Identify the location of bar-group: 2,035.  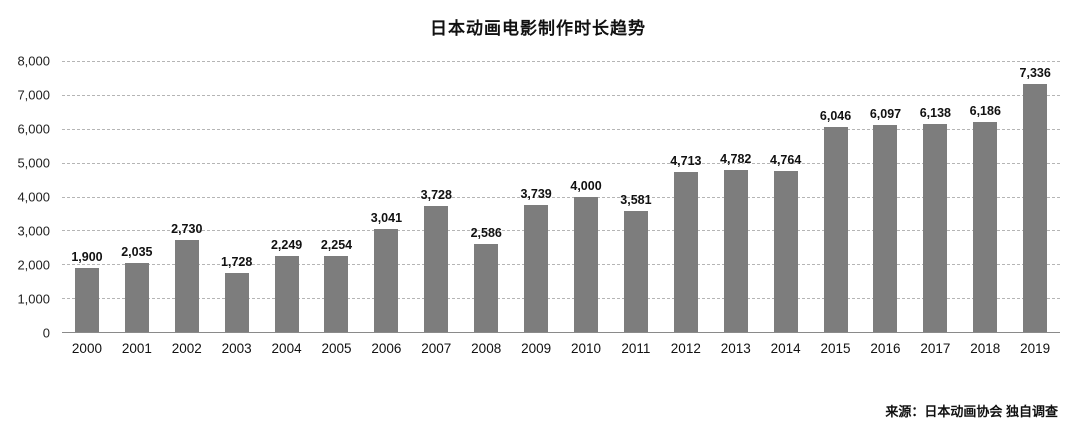
(137, 196).